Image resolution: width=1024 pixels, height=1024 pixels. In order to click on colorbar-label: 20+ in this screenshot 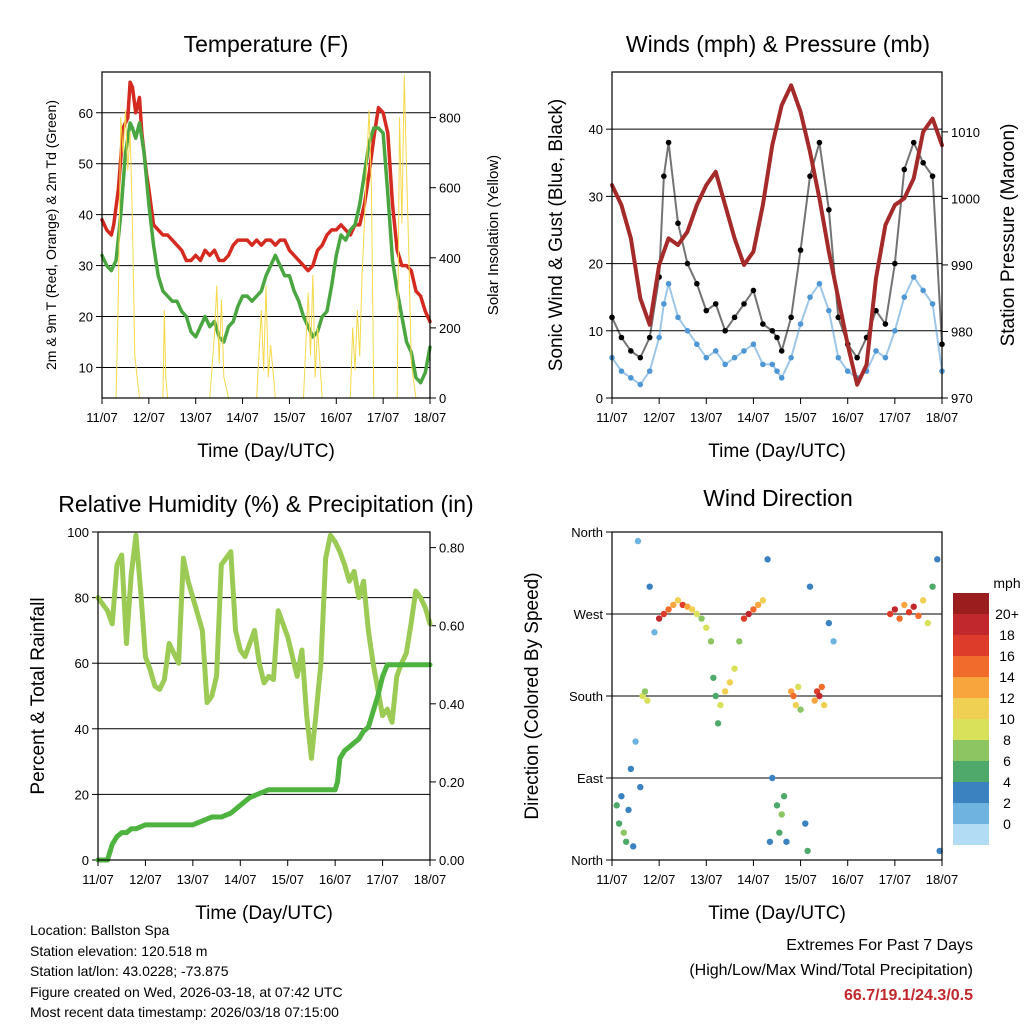, I will do `click(1007, 614)`.